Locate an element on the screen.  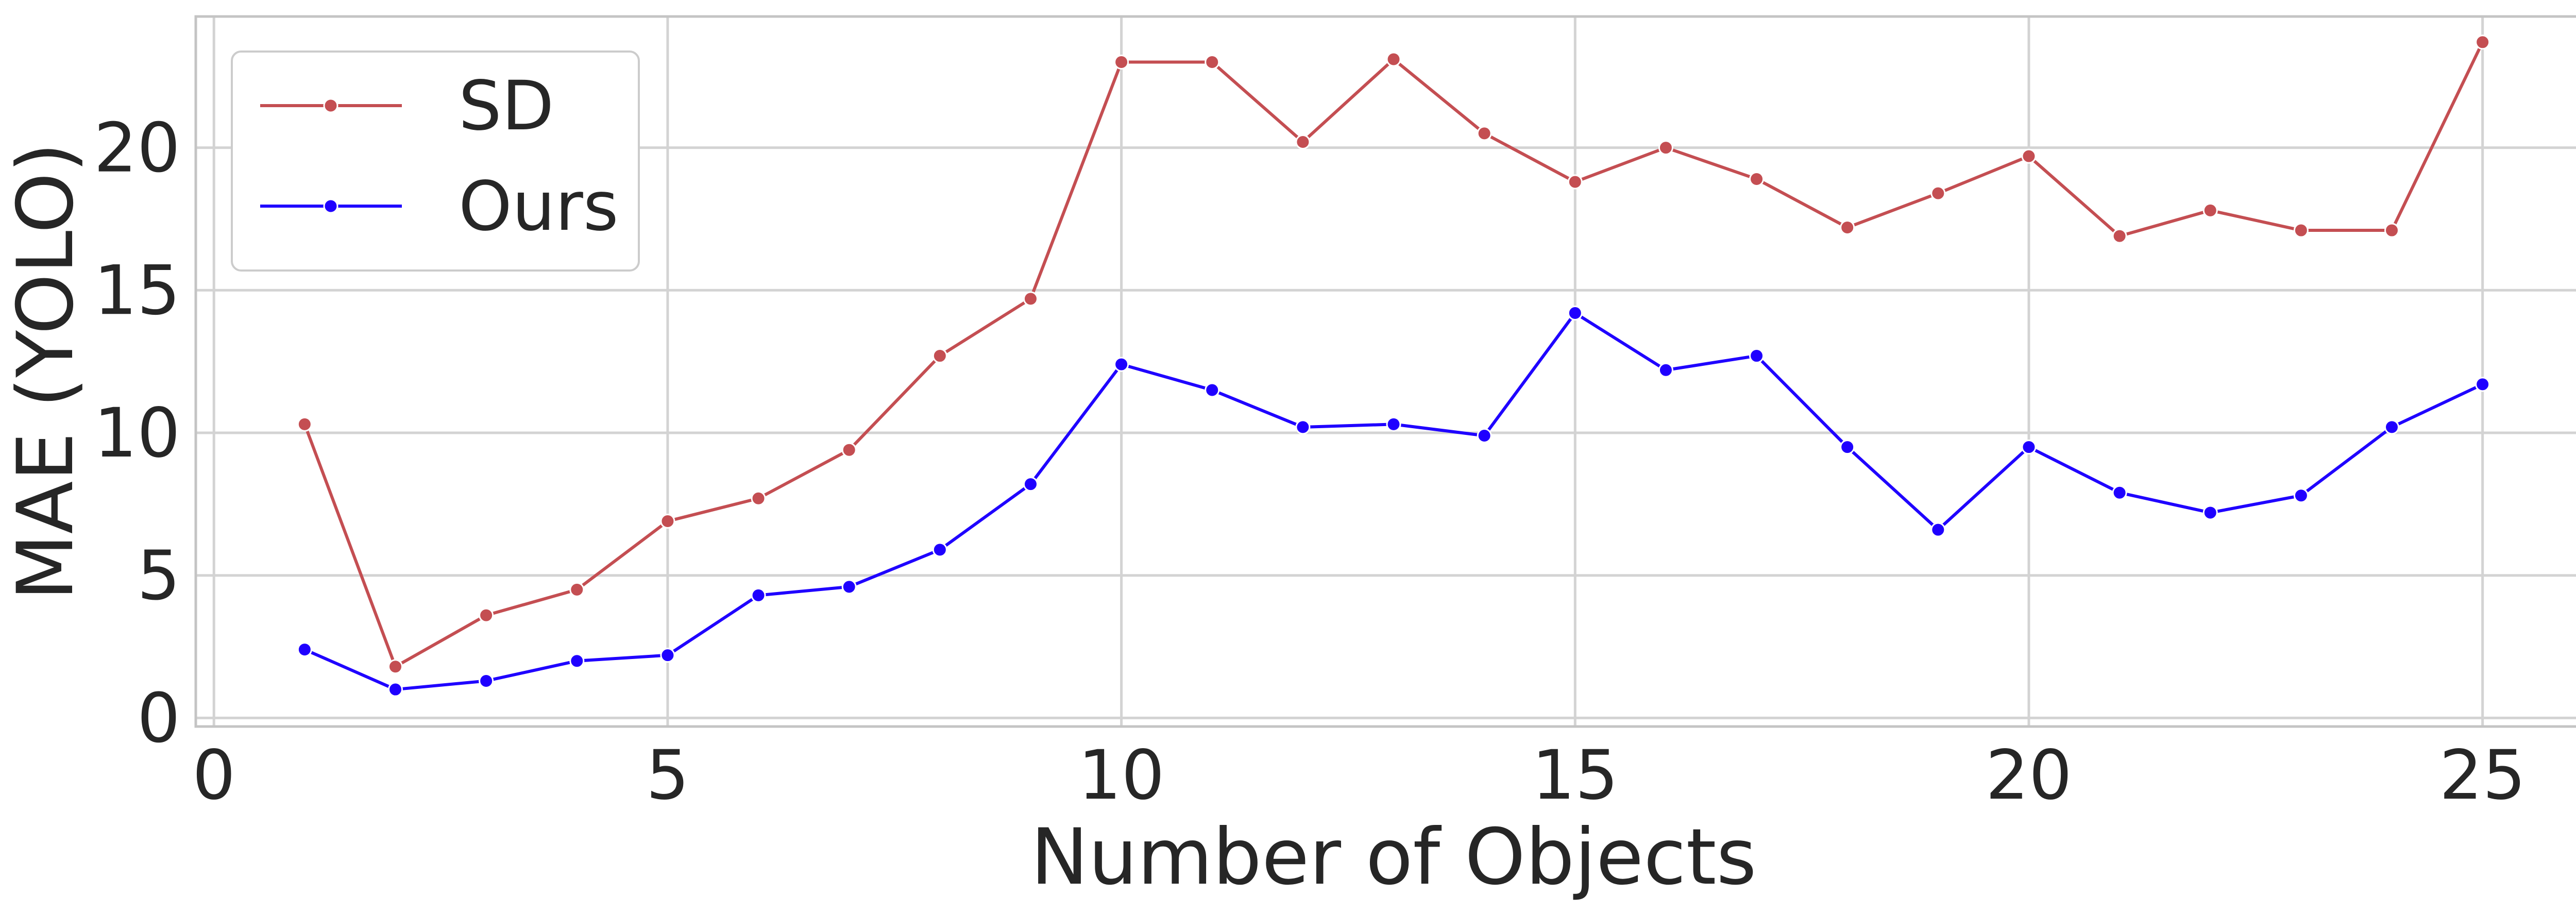
legend-label: Ours is located at coordinates (539, 206).